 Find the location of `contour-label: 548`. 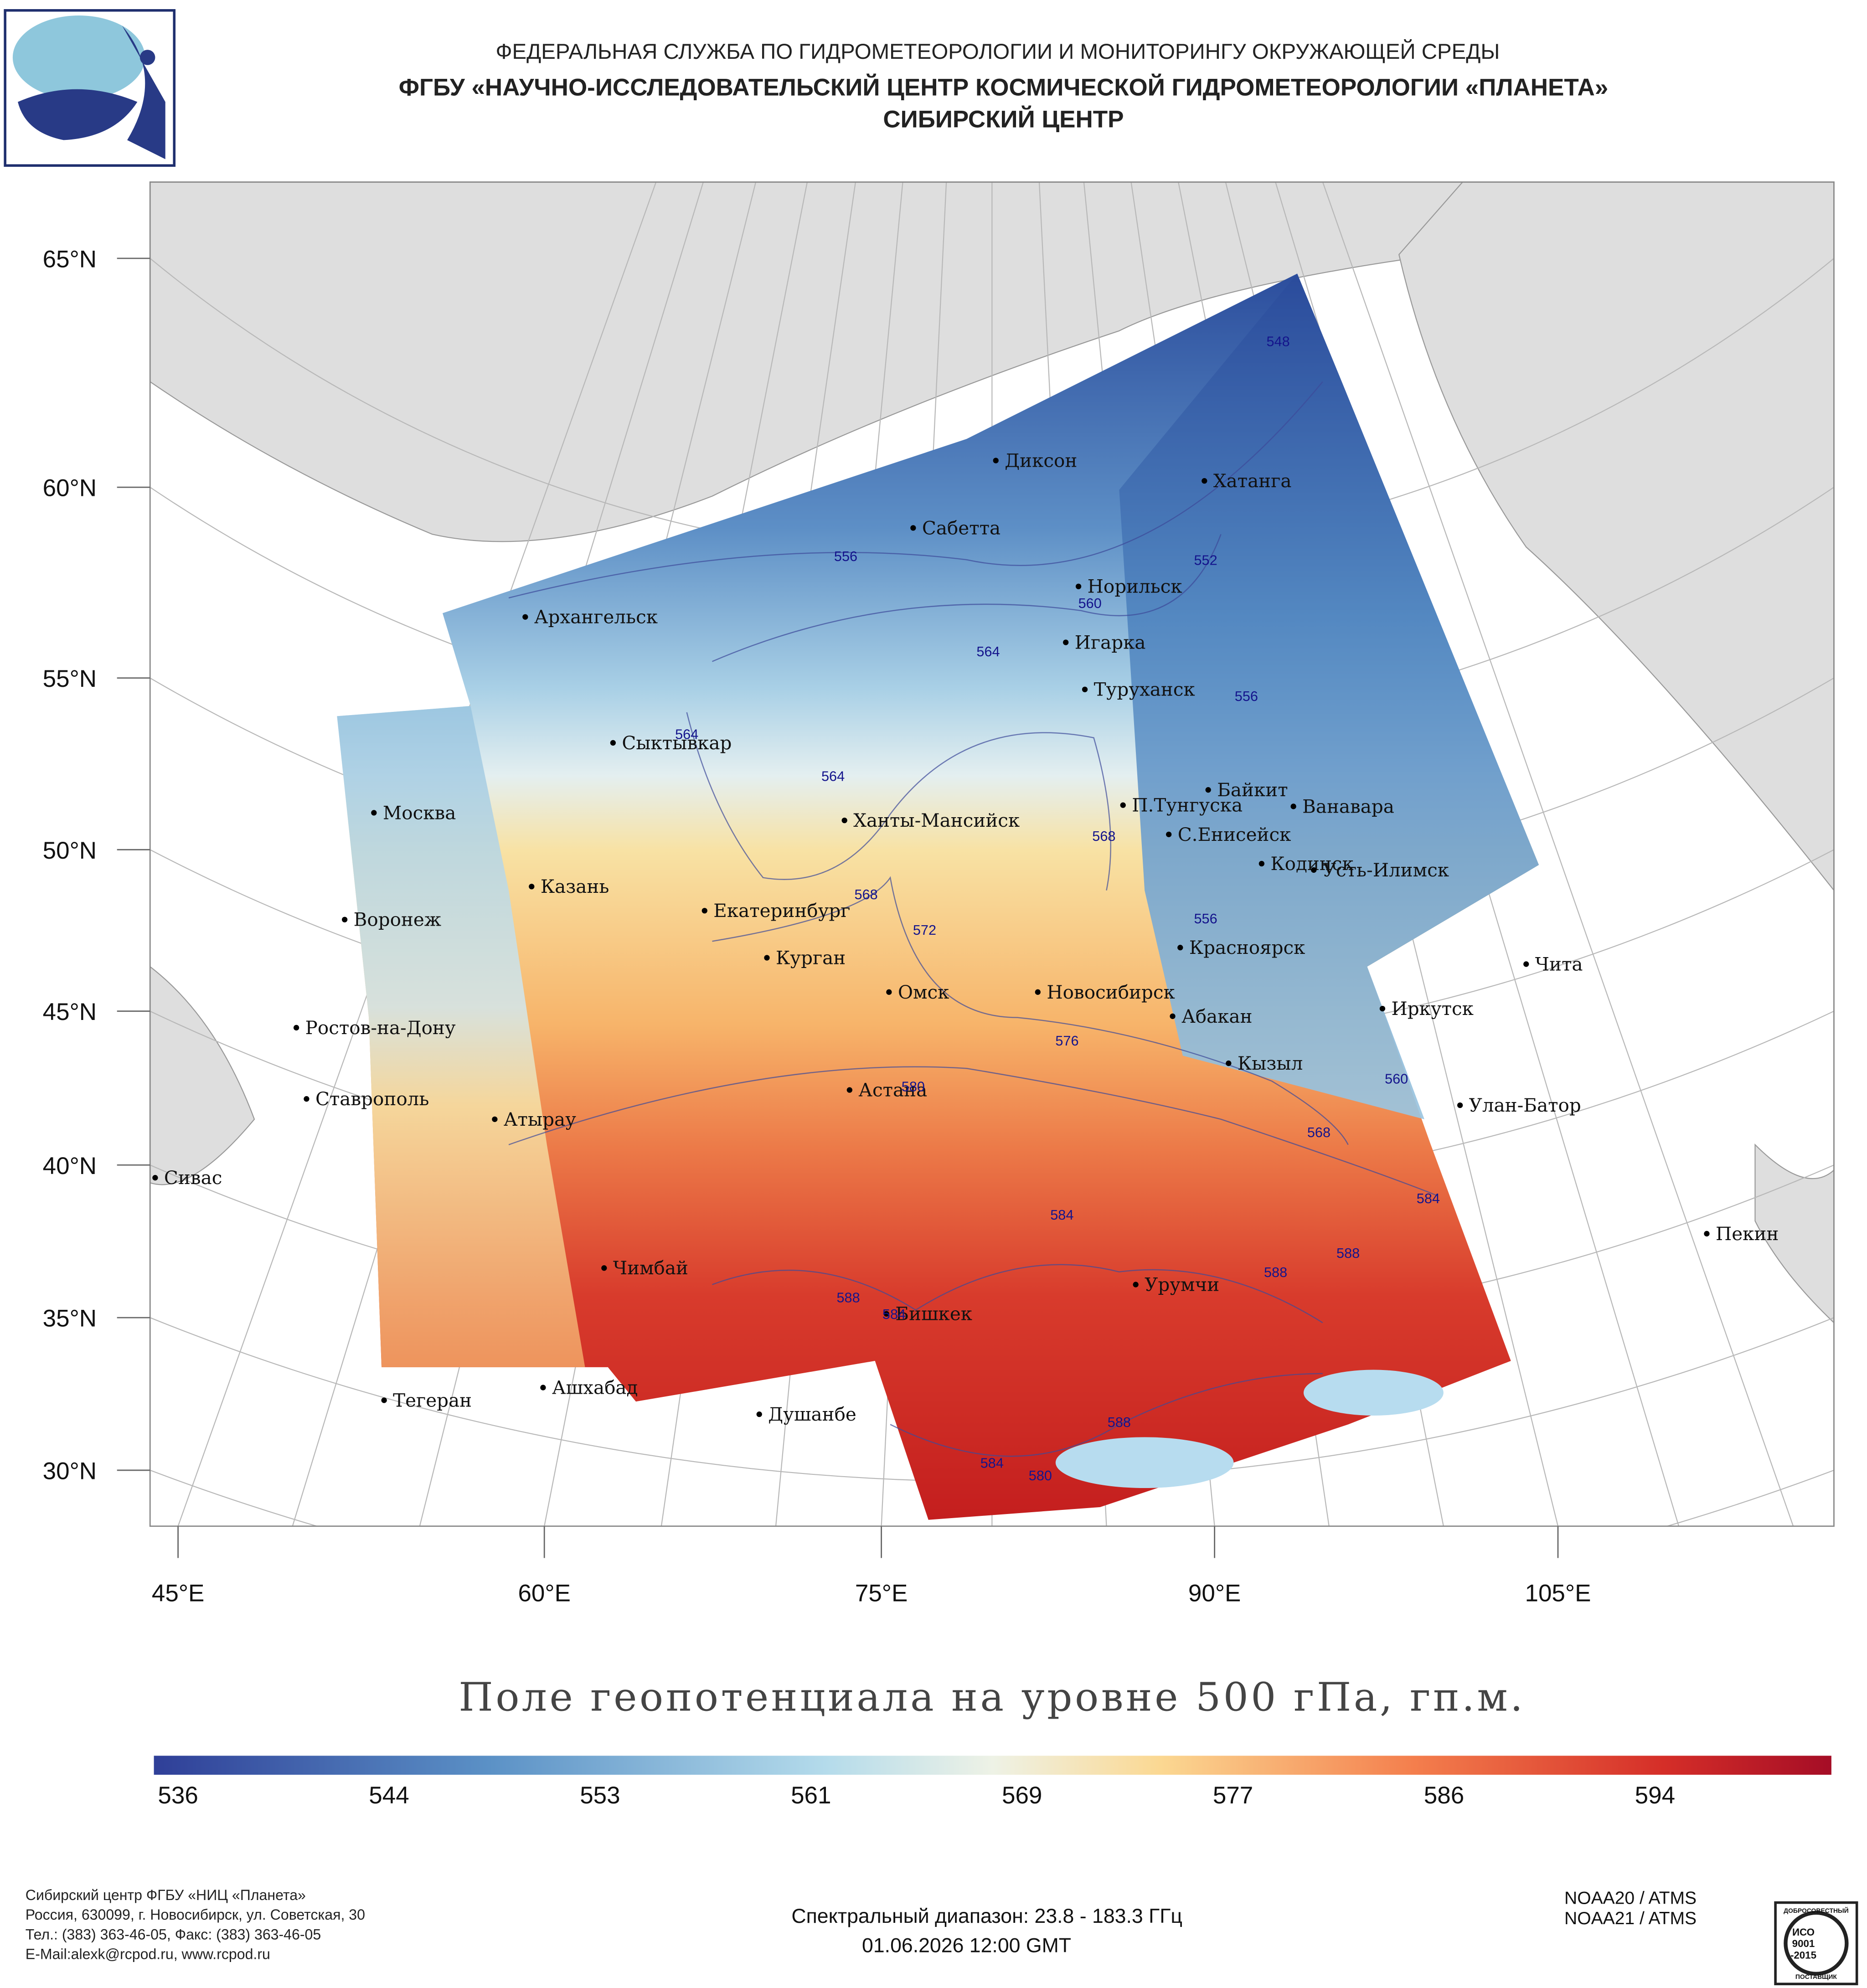

contour-label: 548 is located at coordinates (1278, 341).